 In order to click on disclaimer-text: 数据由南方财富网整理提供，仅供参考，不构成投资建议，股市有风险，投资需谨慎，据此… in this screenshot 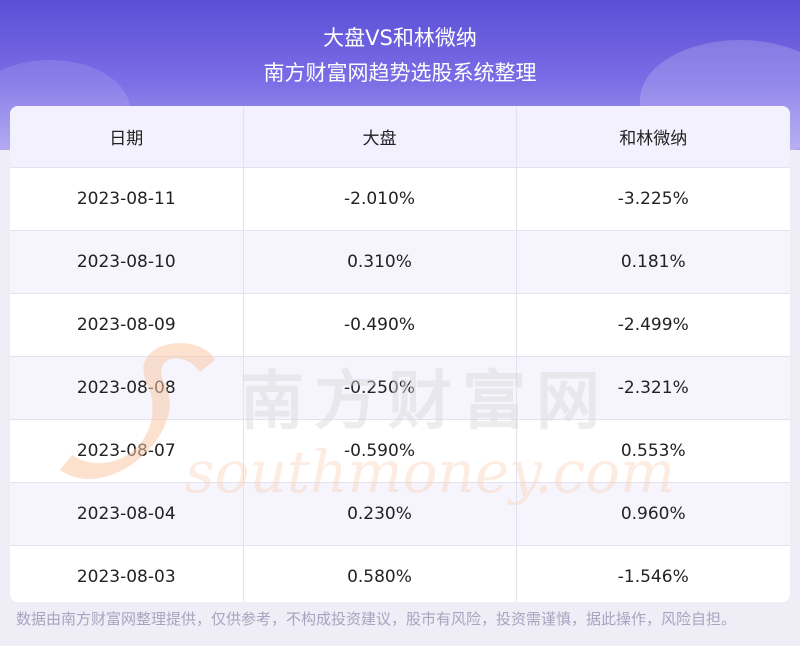, I will do `click(376, 619)`.